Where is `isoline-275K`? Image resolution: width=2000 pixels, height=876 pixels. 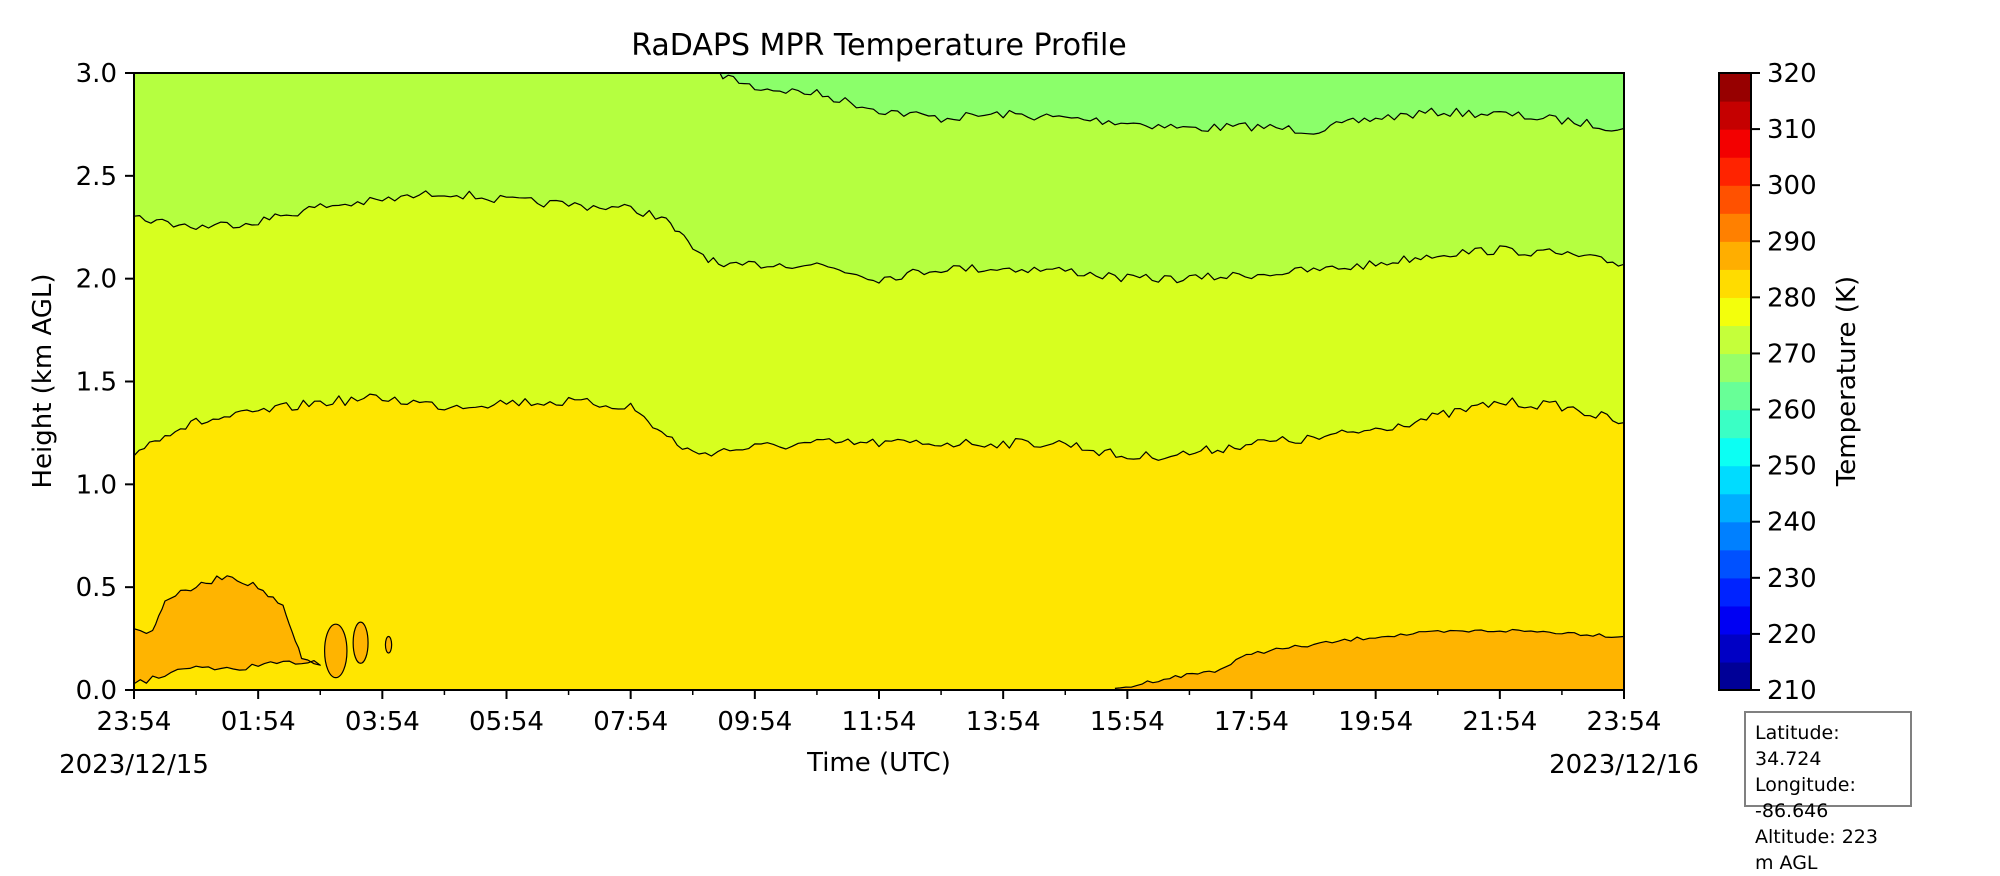 isoline-275K is located at coordinates (879, 237).